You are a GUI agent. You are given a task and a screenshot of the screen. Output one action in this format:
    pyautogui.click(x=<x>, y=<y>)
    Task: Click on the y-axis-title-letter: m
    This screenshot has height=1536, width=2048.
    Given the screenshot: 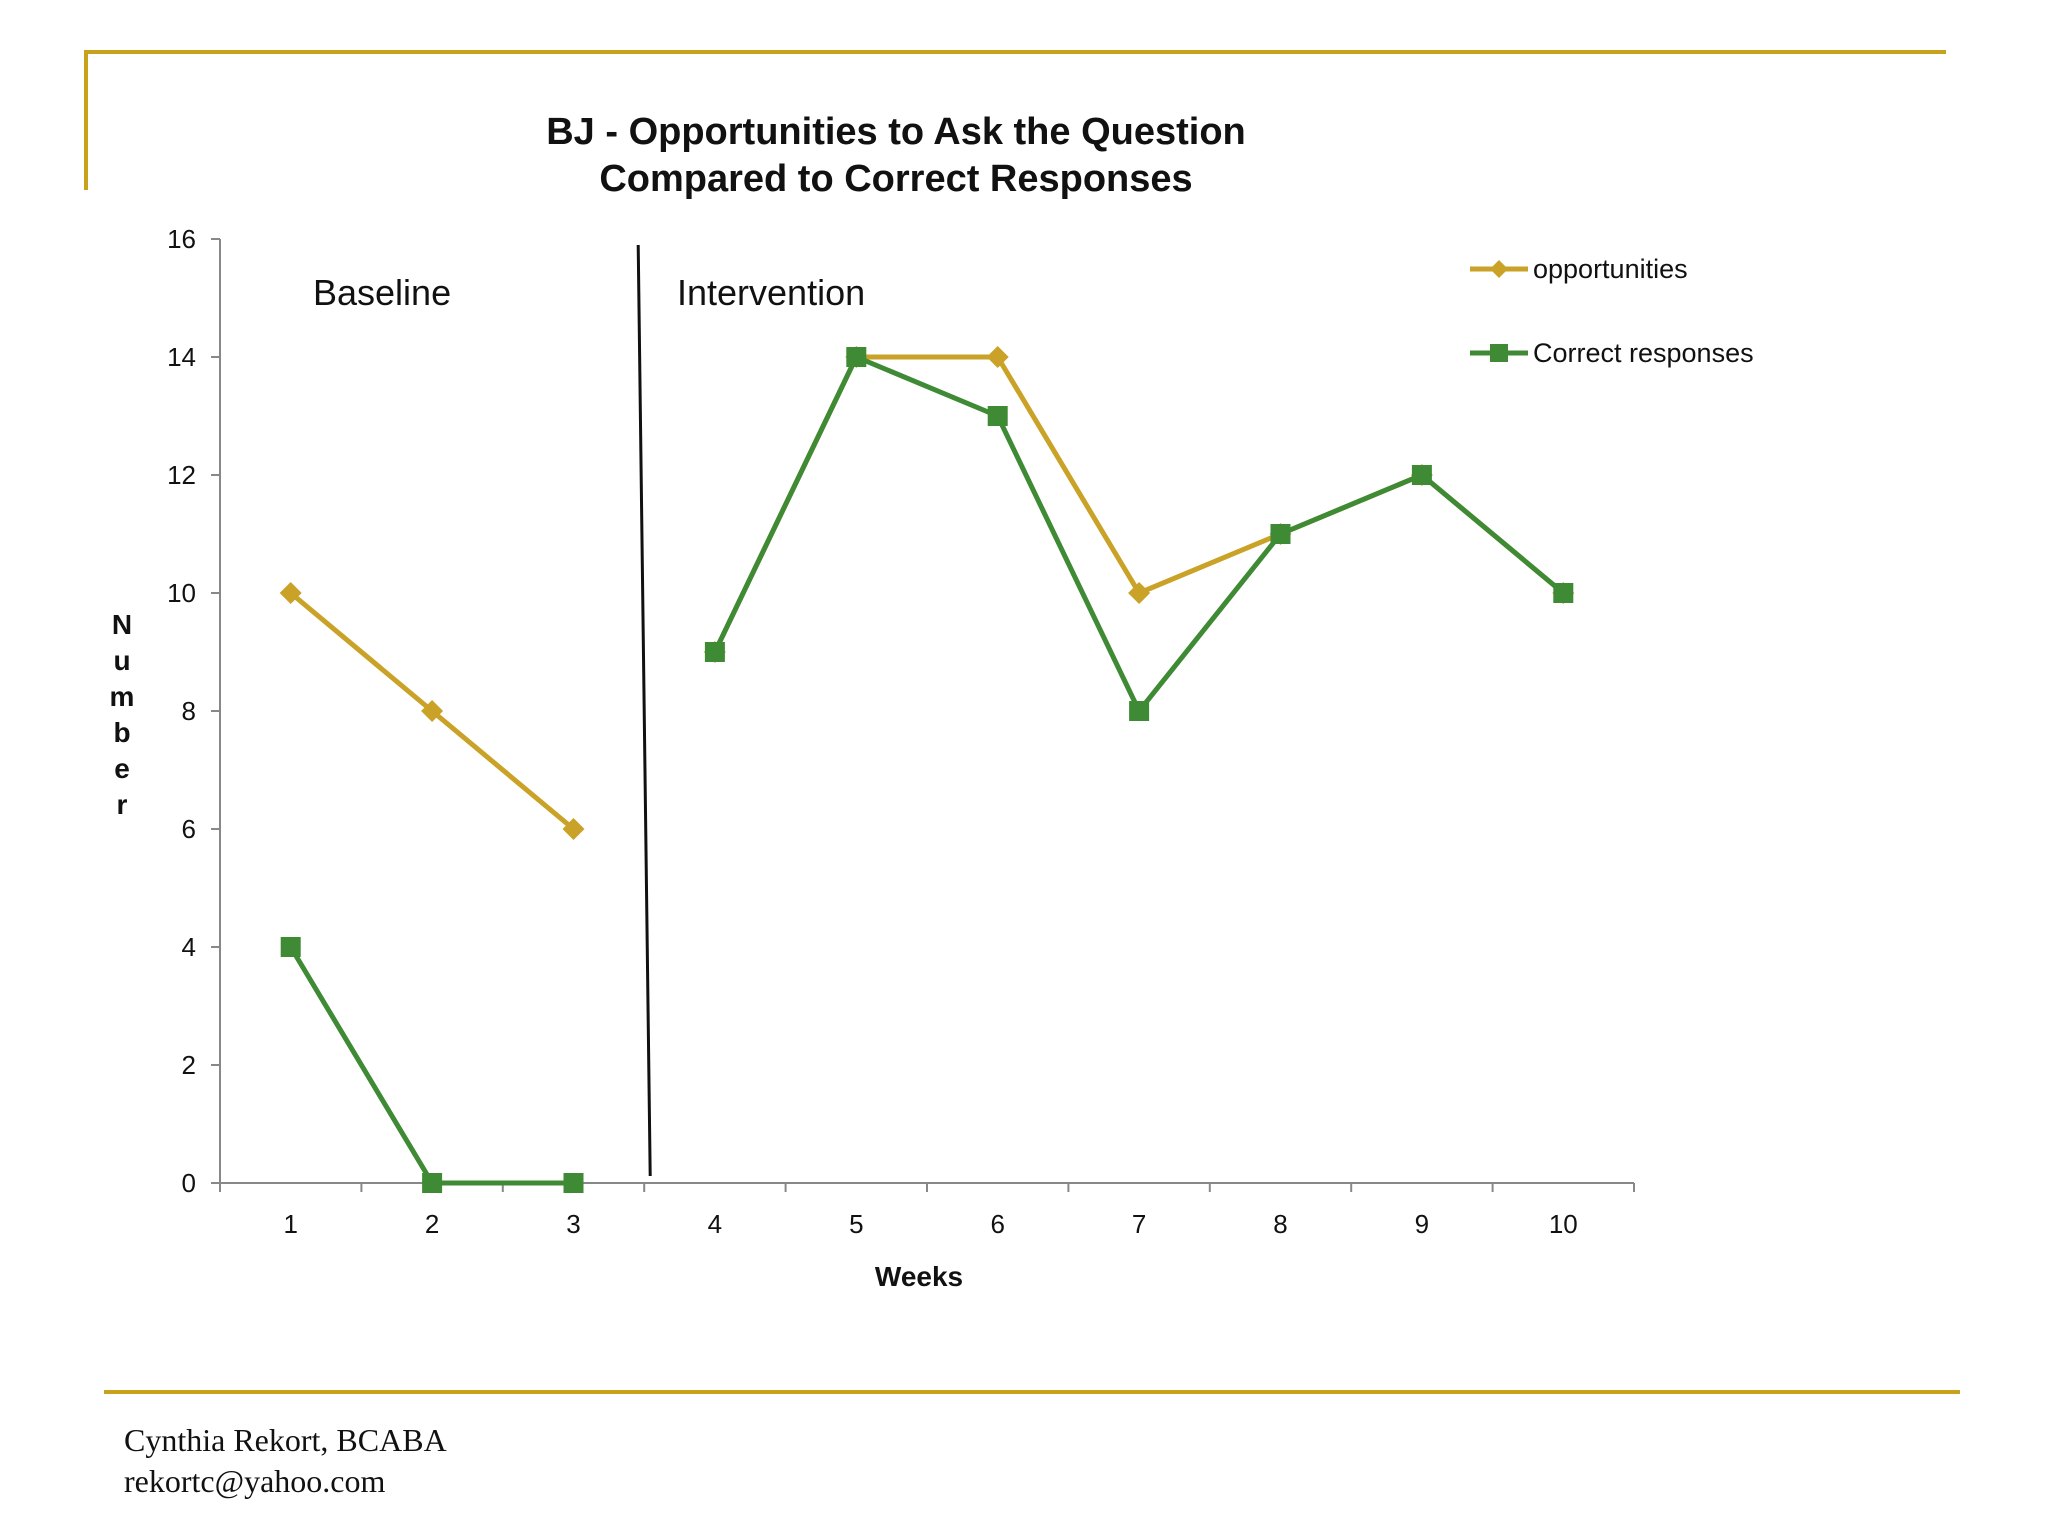 What is the action you would take?
    pyautogui.click(x=122, y=696)
    